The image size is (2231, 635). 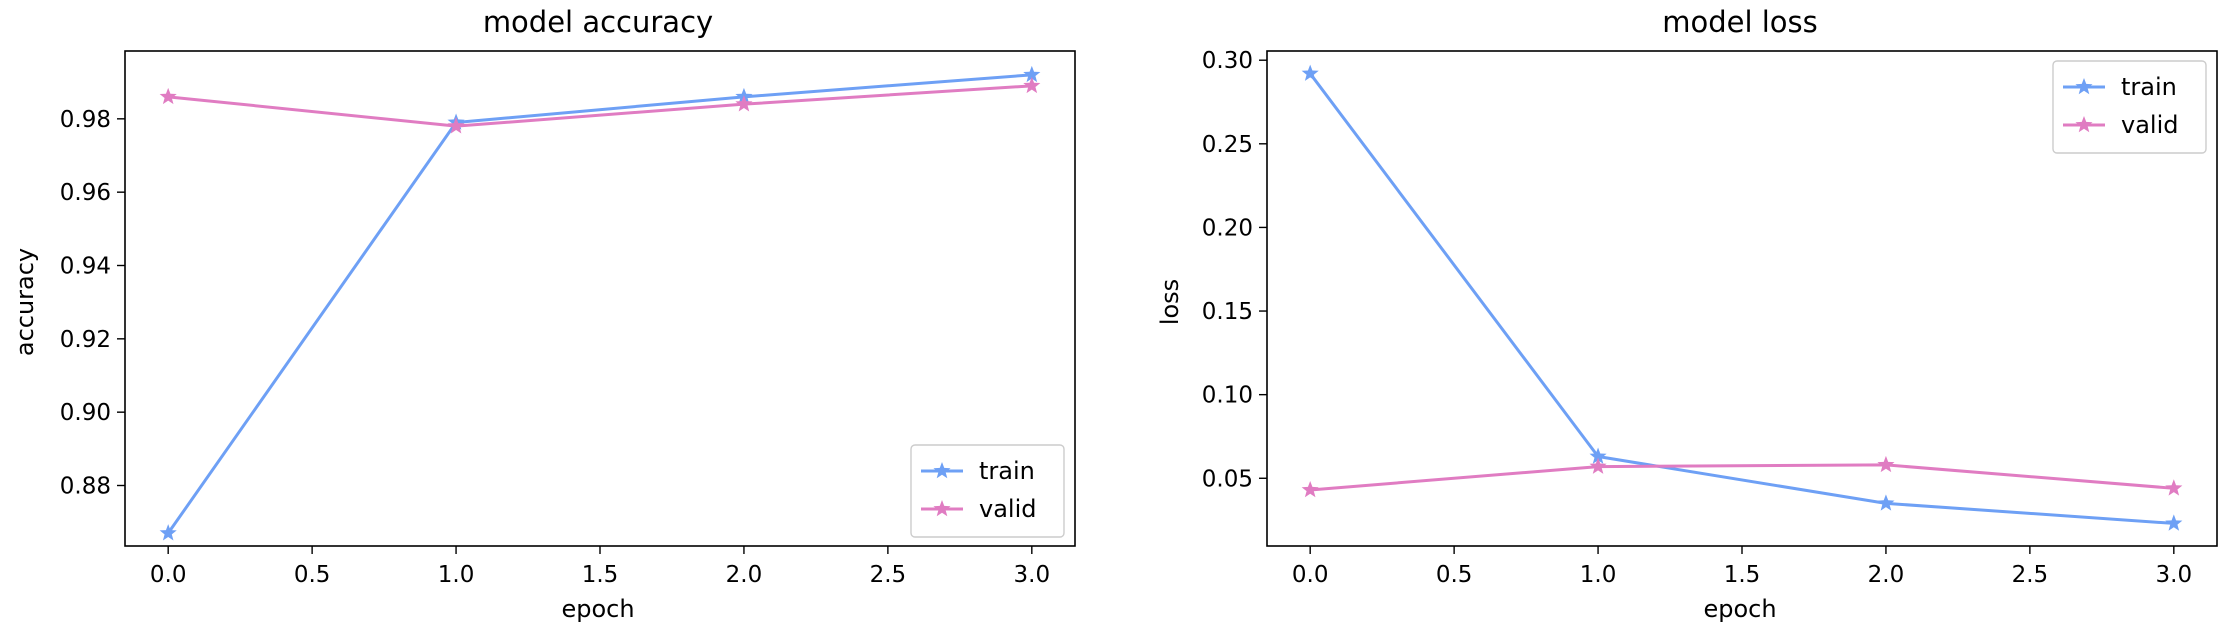 I want to click on accuracy-chart-title: model accuracy, so click(x=598, y=22).